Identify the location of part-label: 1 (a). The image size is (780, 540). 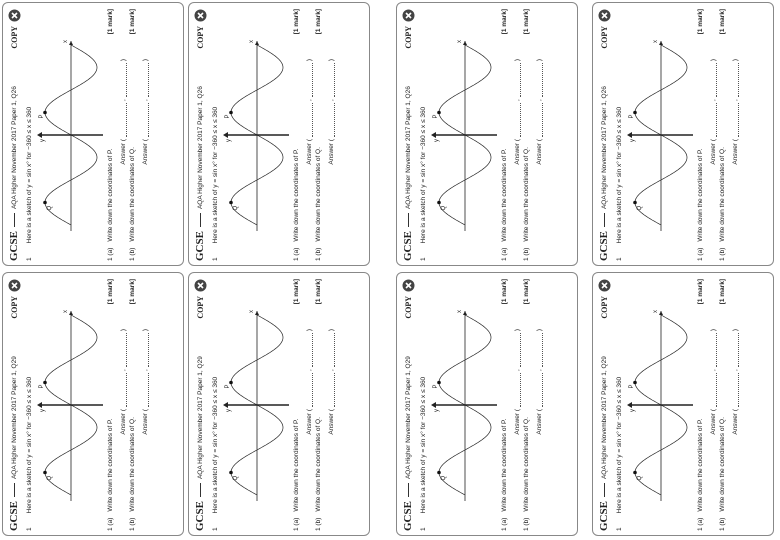
(296, 524).